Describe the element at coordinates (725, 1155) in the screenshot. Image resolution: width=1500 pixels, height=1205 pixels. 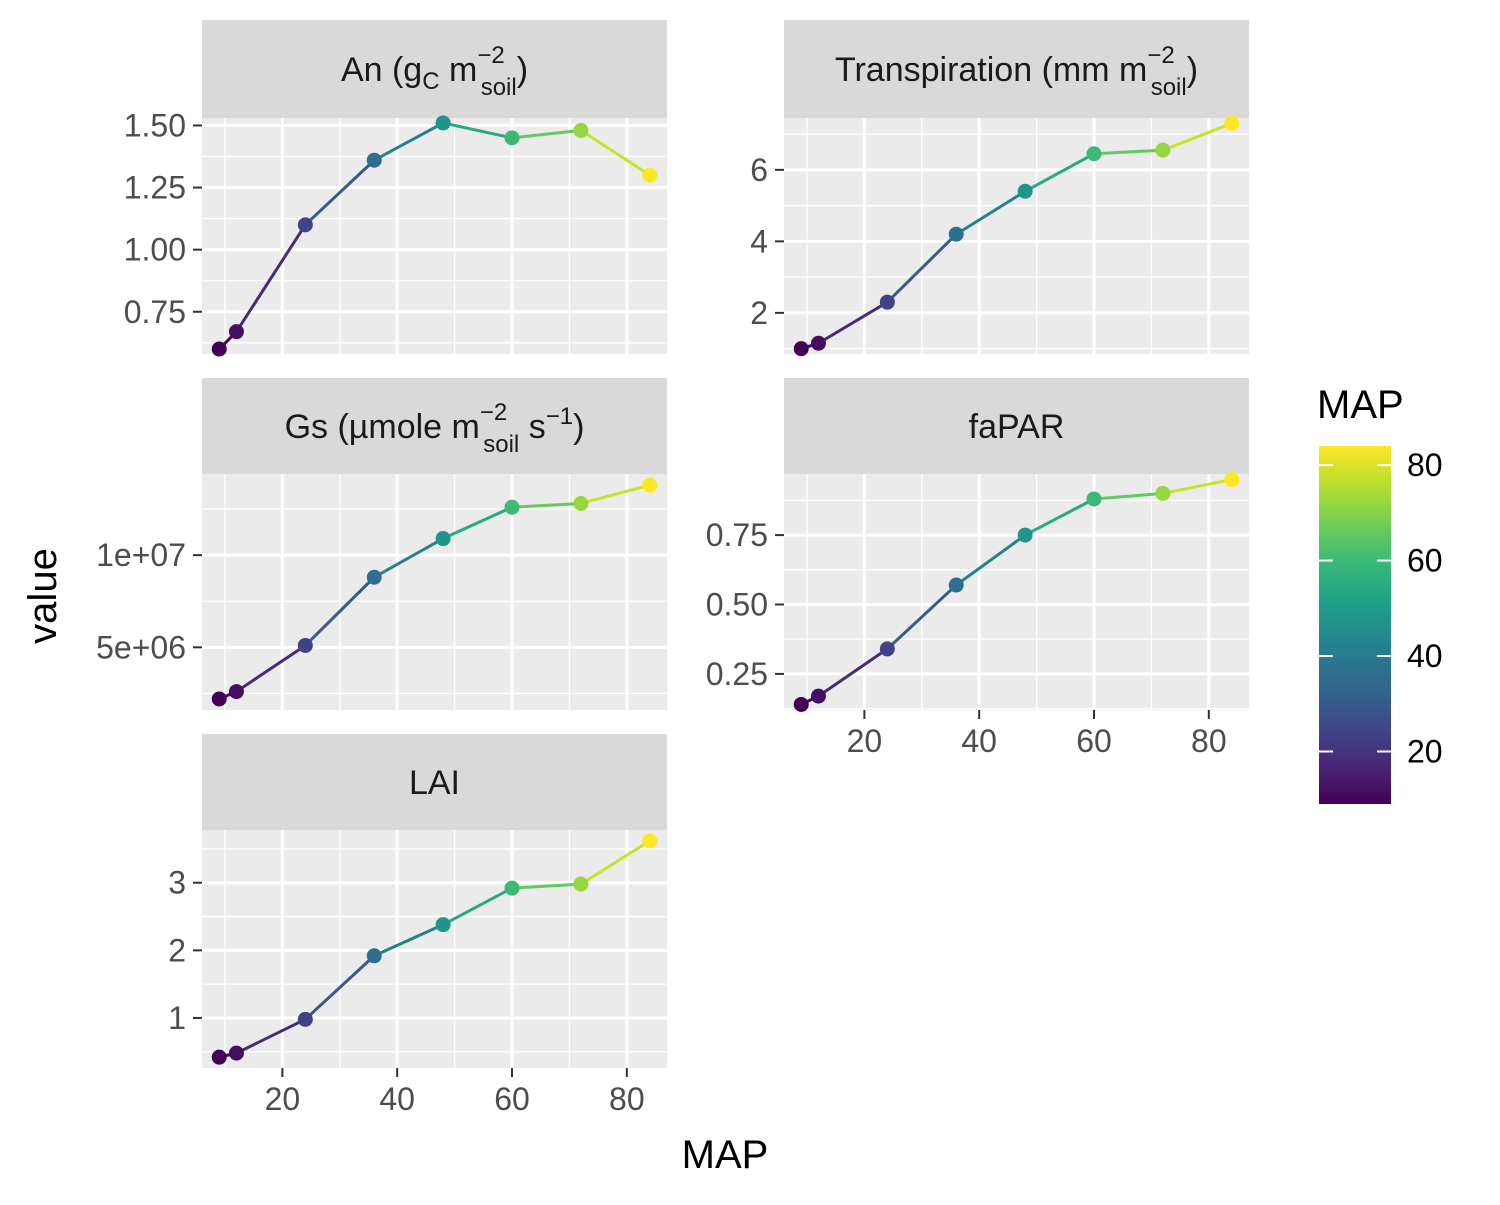
I see `x-axis-title: MAP` at that location.